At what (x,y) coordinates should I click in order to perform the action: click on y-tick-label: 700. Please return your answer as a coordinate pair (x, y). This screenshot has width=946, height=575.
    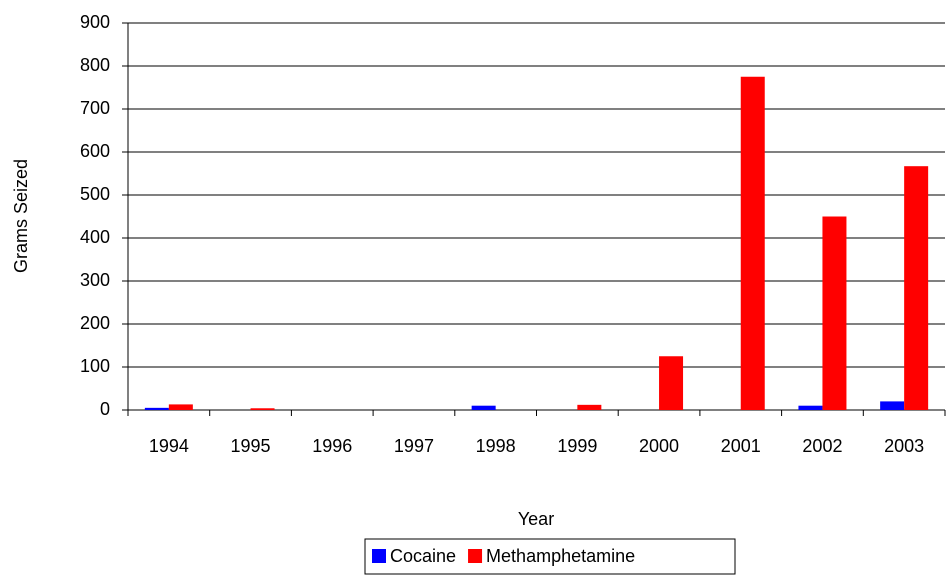
    Looking at the image, I should click on (95, 108).